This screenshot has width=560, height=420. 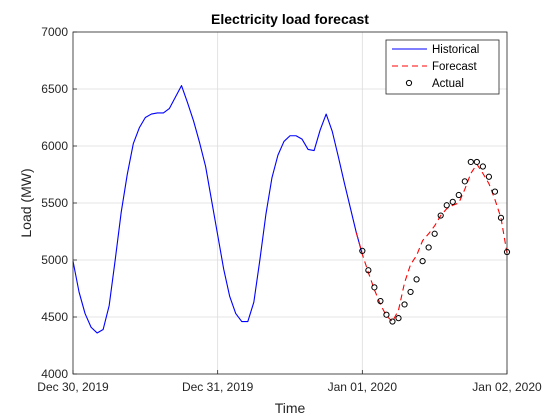 I want to click on x-tick-label: Dec 31, 2019, so click(x=218, y=387).